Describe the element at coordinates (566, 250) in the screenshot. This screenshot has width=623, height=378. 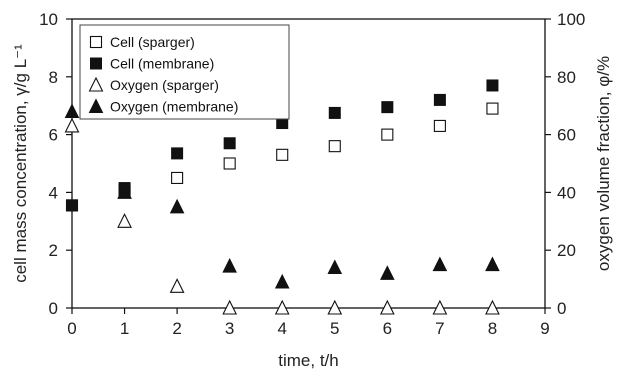
I see `y2-tick-label: 20` at that location.